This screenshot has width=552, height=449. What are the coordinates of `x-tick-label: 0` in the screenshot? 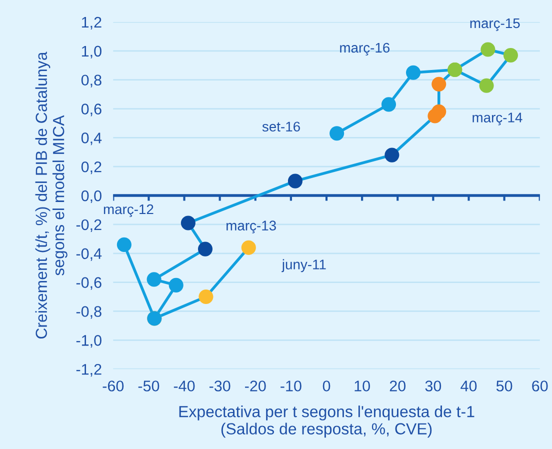 It's located at (326, 386).